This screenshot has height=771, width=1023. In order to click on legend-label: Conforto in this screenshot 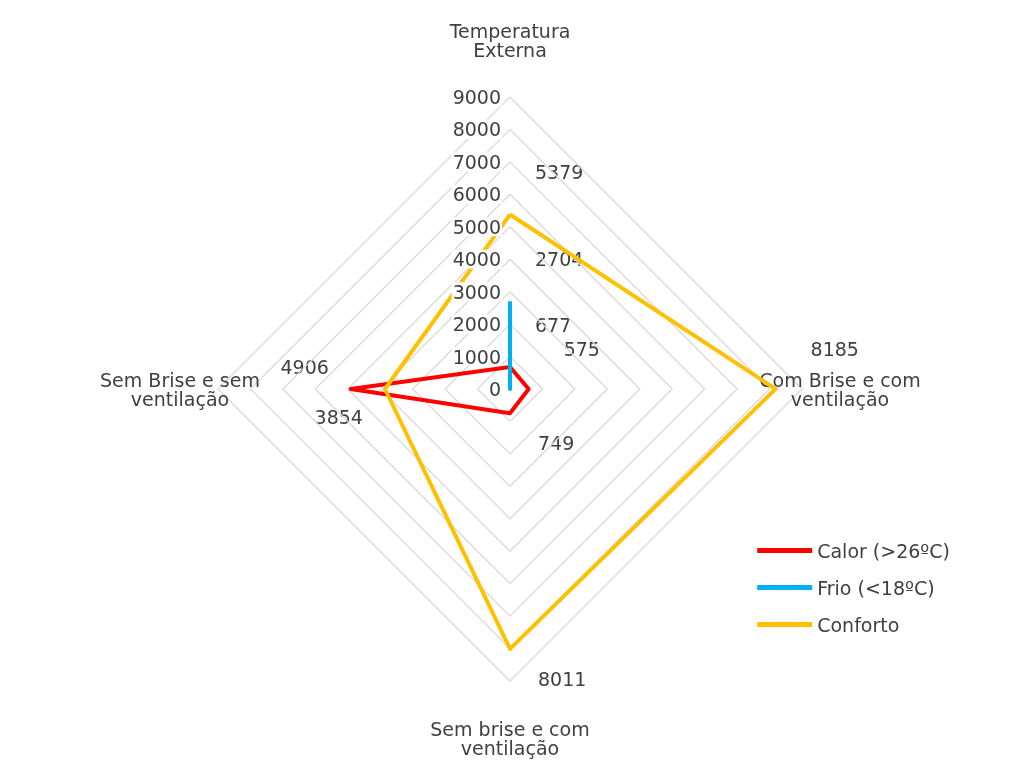, I will do `click(858, 624)`.